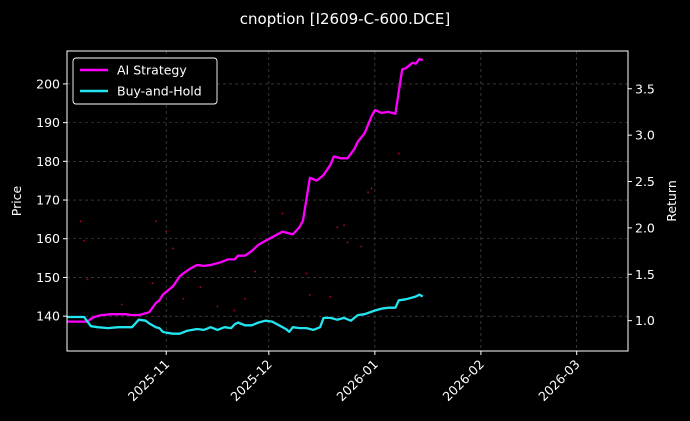 Image resolution: width=690 pixels, height=421 pixels. I want to click on y-tick-label-left: 190, so click(48, 122).